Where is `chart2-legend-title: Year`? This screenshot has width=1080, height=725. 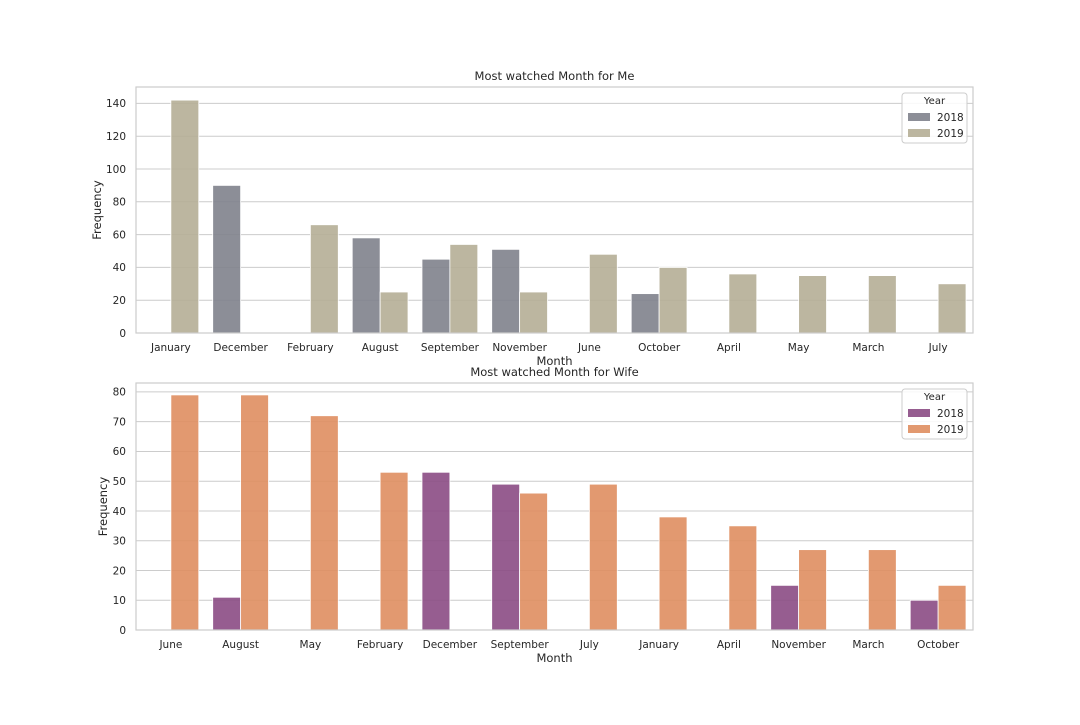 chart2-legend-title: Year is located at coordinates (934, 397).